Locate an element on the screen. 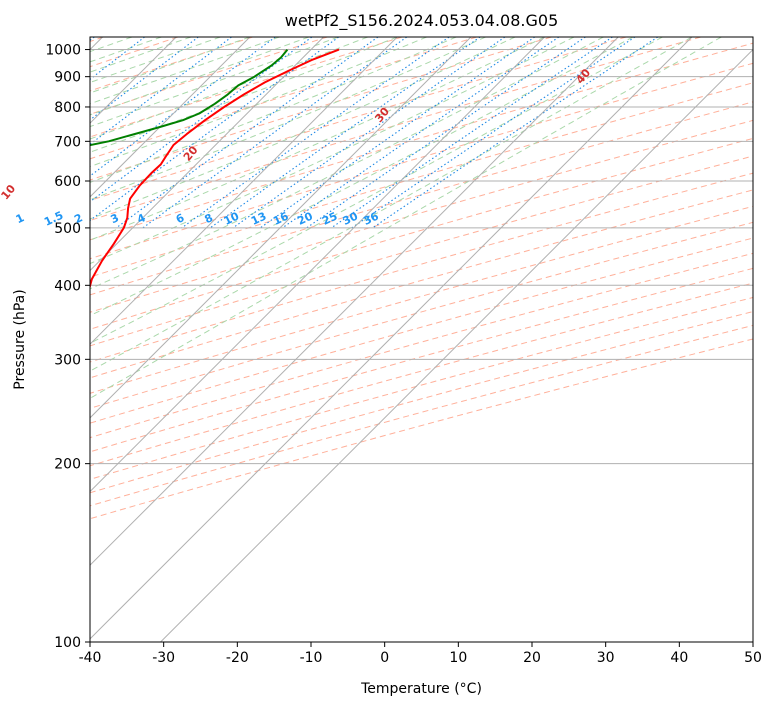 The width and height of the screenshot is (775, 708). y-tick-label: 600 is located at coordinates (67, 182).